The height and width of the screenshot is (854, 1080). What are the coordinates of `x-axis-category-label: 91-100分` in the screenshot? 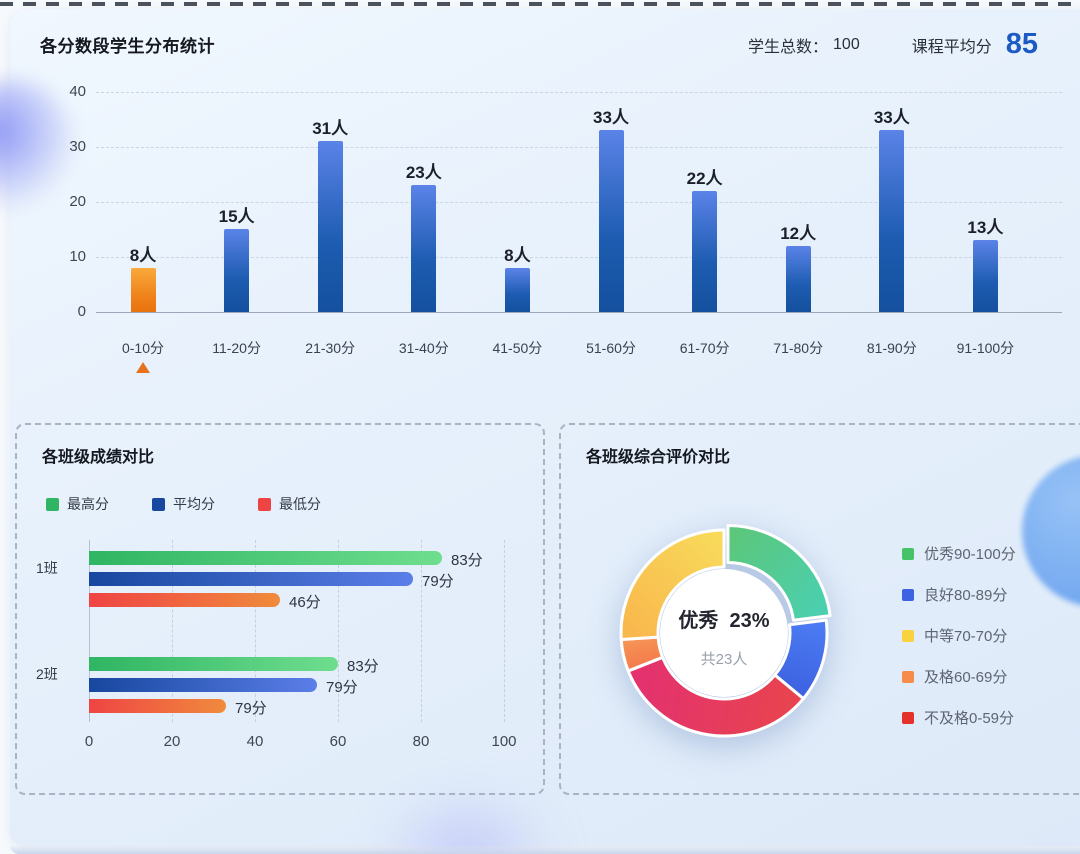 It's located at (985, 348).